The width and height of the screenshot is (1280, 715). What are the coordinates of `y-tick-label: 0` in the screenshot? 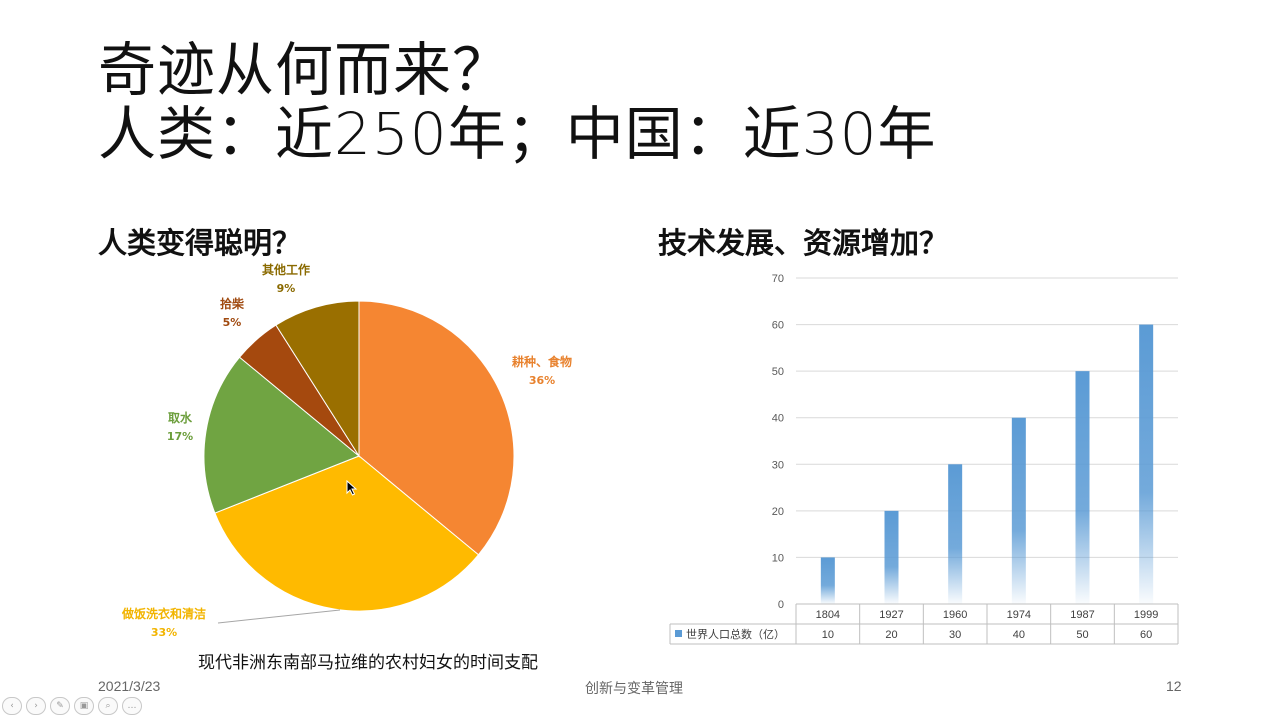 It's located at (781, 605).